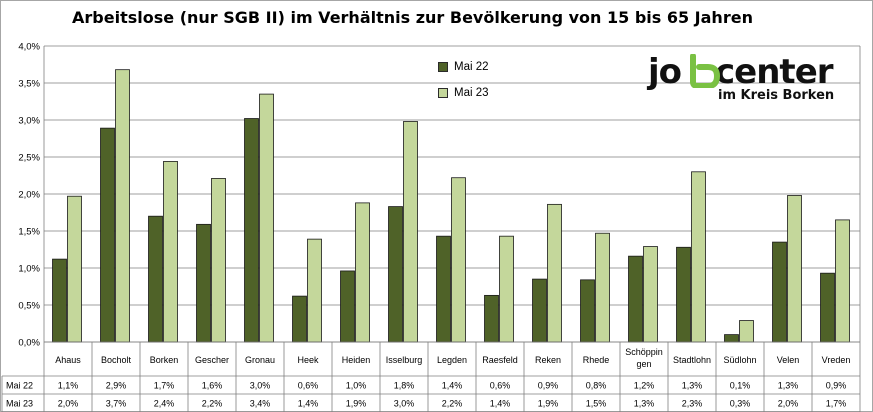 The width and height of the screenshot is (873, 412). I want to click on table-value: 2,9%, so click(116, 386).